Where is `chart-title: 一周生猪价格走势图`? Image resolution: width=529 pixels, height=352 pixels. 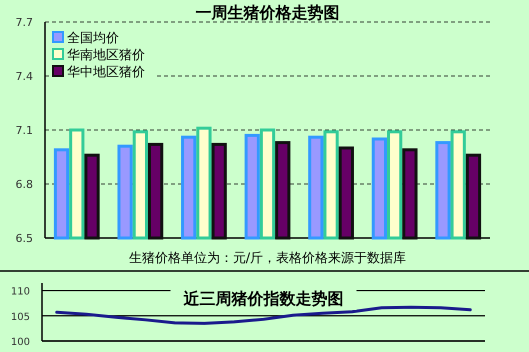
chart-title: 一周生猪价格走势图 is located at coordinates (268, 12).